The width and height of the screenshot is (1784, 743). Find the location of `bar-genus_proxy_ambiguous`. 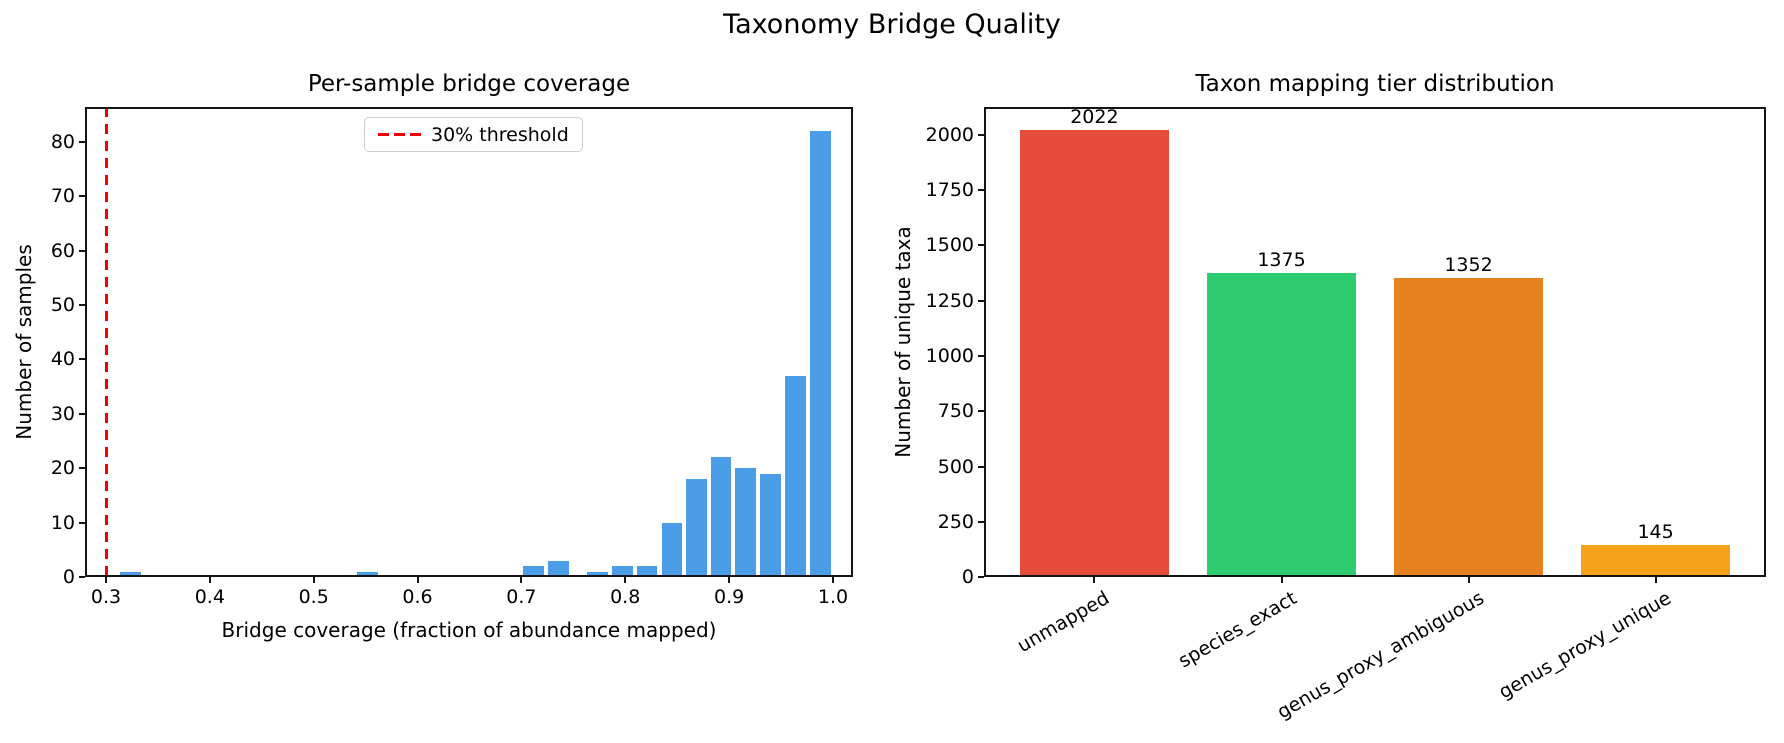

bar-genus_proxy_ambiguous is located at coordinates (1468, 427).